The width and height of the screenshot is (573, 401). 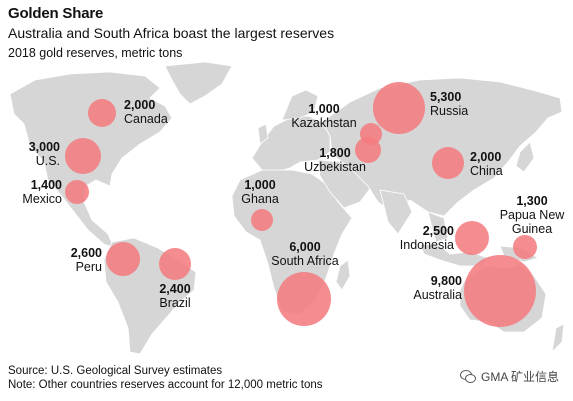 I want to click on land-uk, so click(x=263, y=134).